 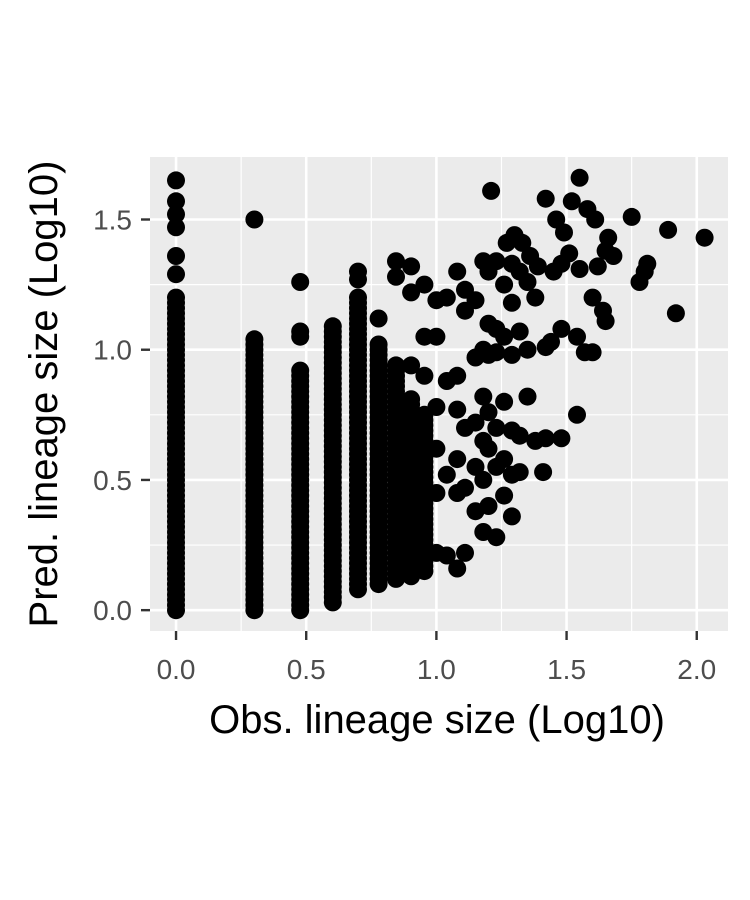 I want to click on y-axis-title: Pred. lineage size (Log10), so click(x=44, y=394).